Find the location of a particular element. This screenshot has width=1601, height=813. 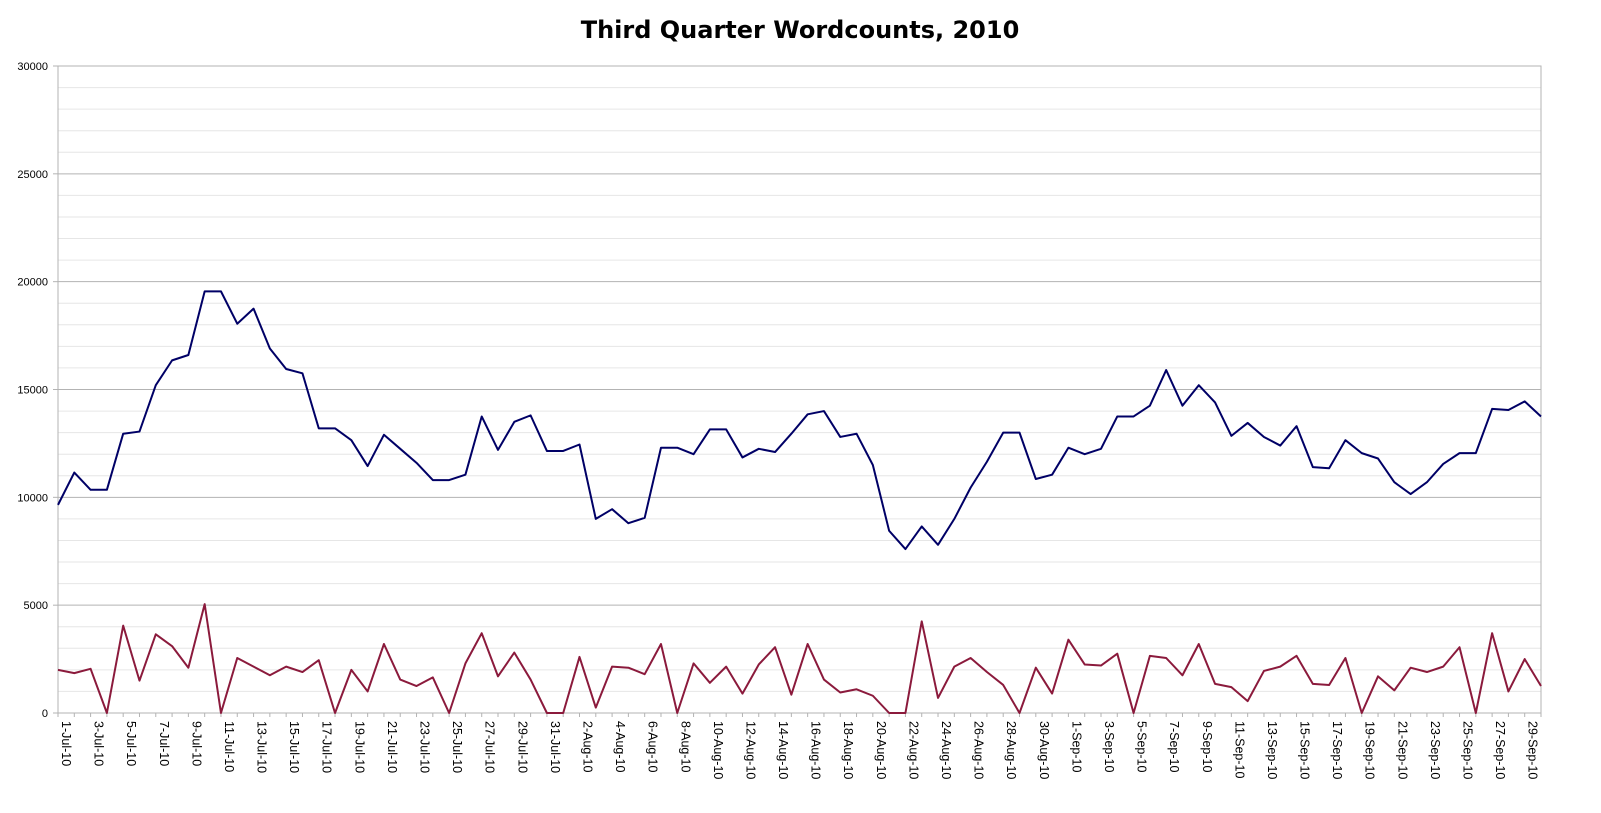

x-tick-label: 30-Aug-10 is located at coordinates (1044, 750).